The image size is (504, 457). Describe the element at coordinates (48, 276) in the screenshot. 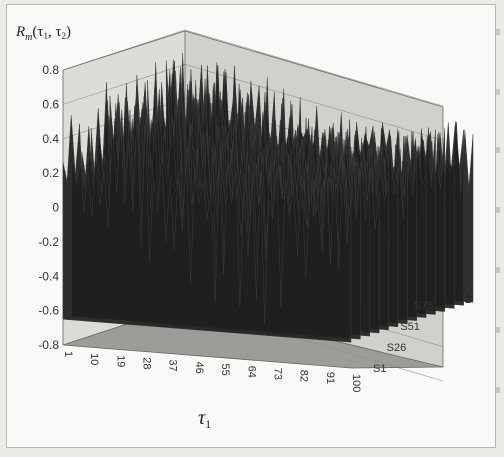

I see `z-tick-label: -0.4` at that location.